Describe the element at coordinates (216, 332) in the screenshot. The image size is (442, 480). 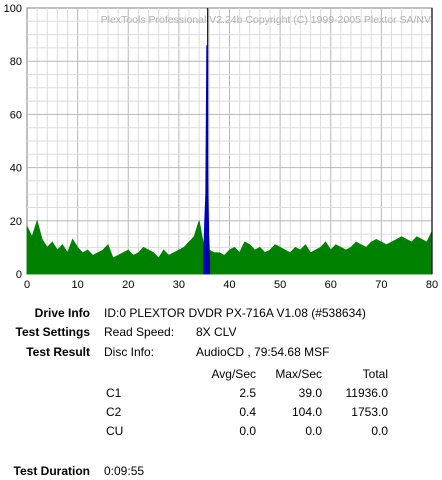
I see `read-speed-value: 8X CLV` at that location.